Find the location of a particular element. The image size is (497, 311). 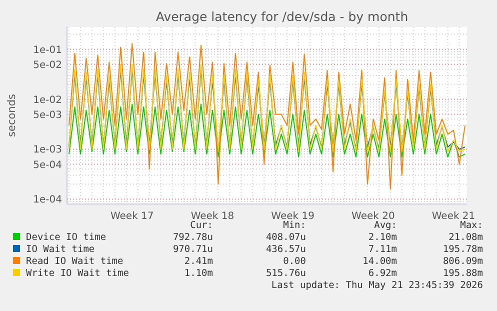

y-tick-label: 5e-04 is located at coordinates (47, 165).